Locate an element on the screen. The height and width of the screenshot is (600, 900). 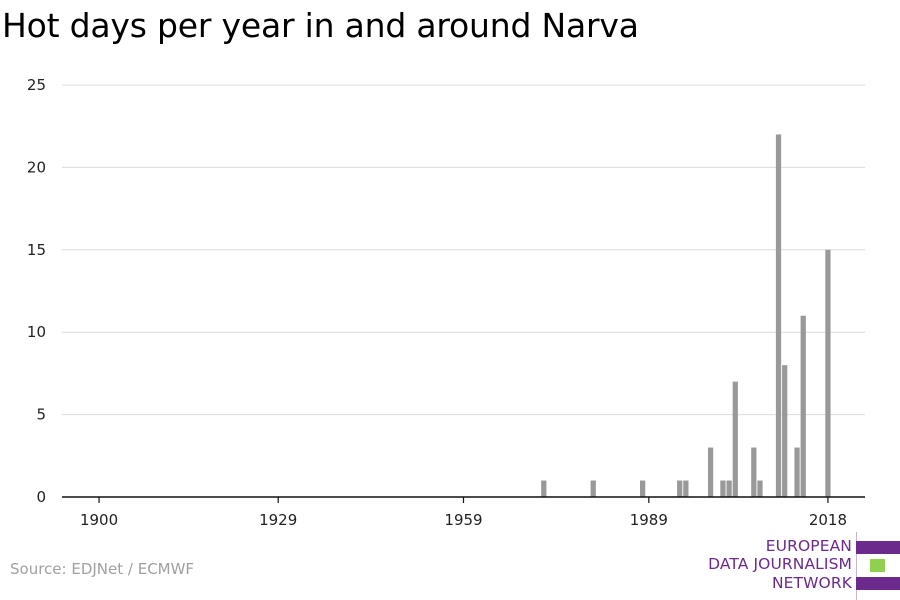
x-tick-label: 1900 is located at coordinates (99, 520).